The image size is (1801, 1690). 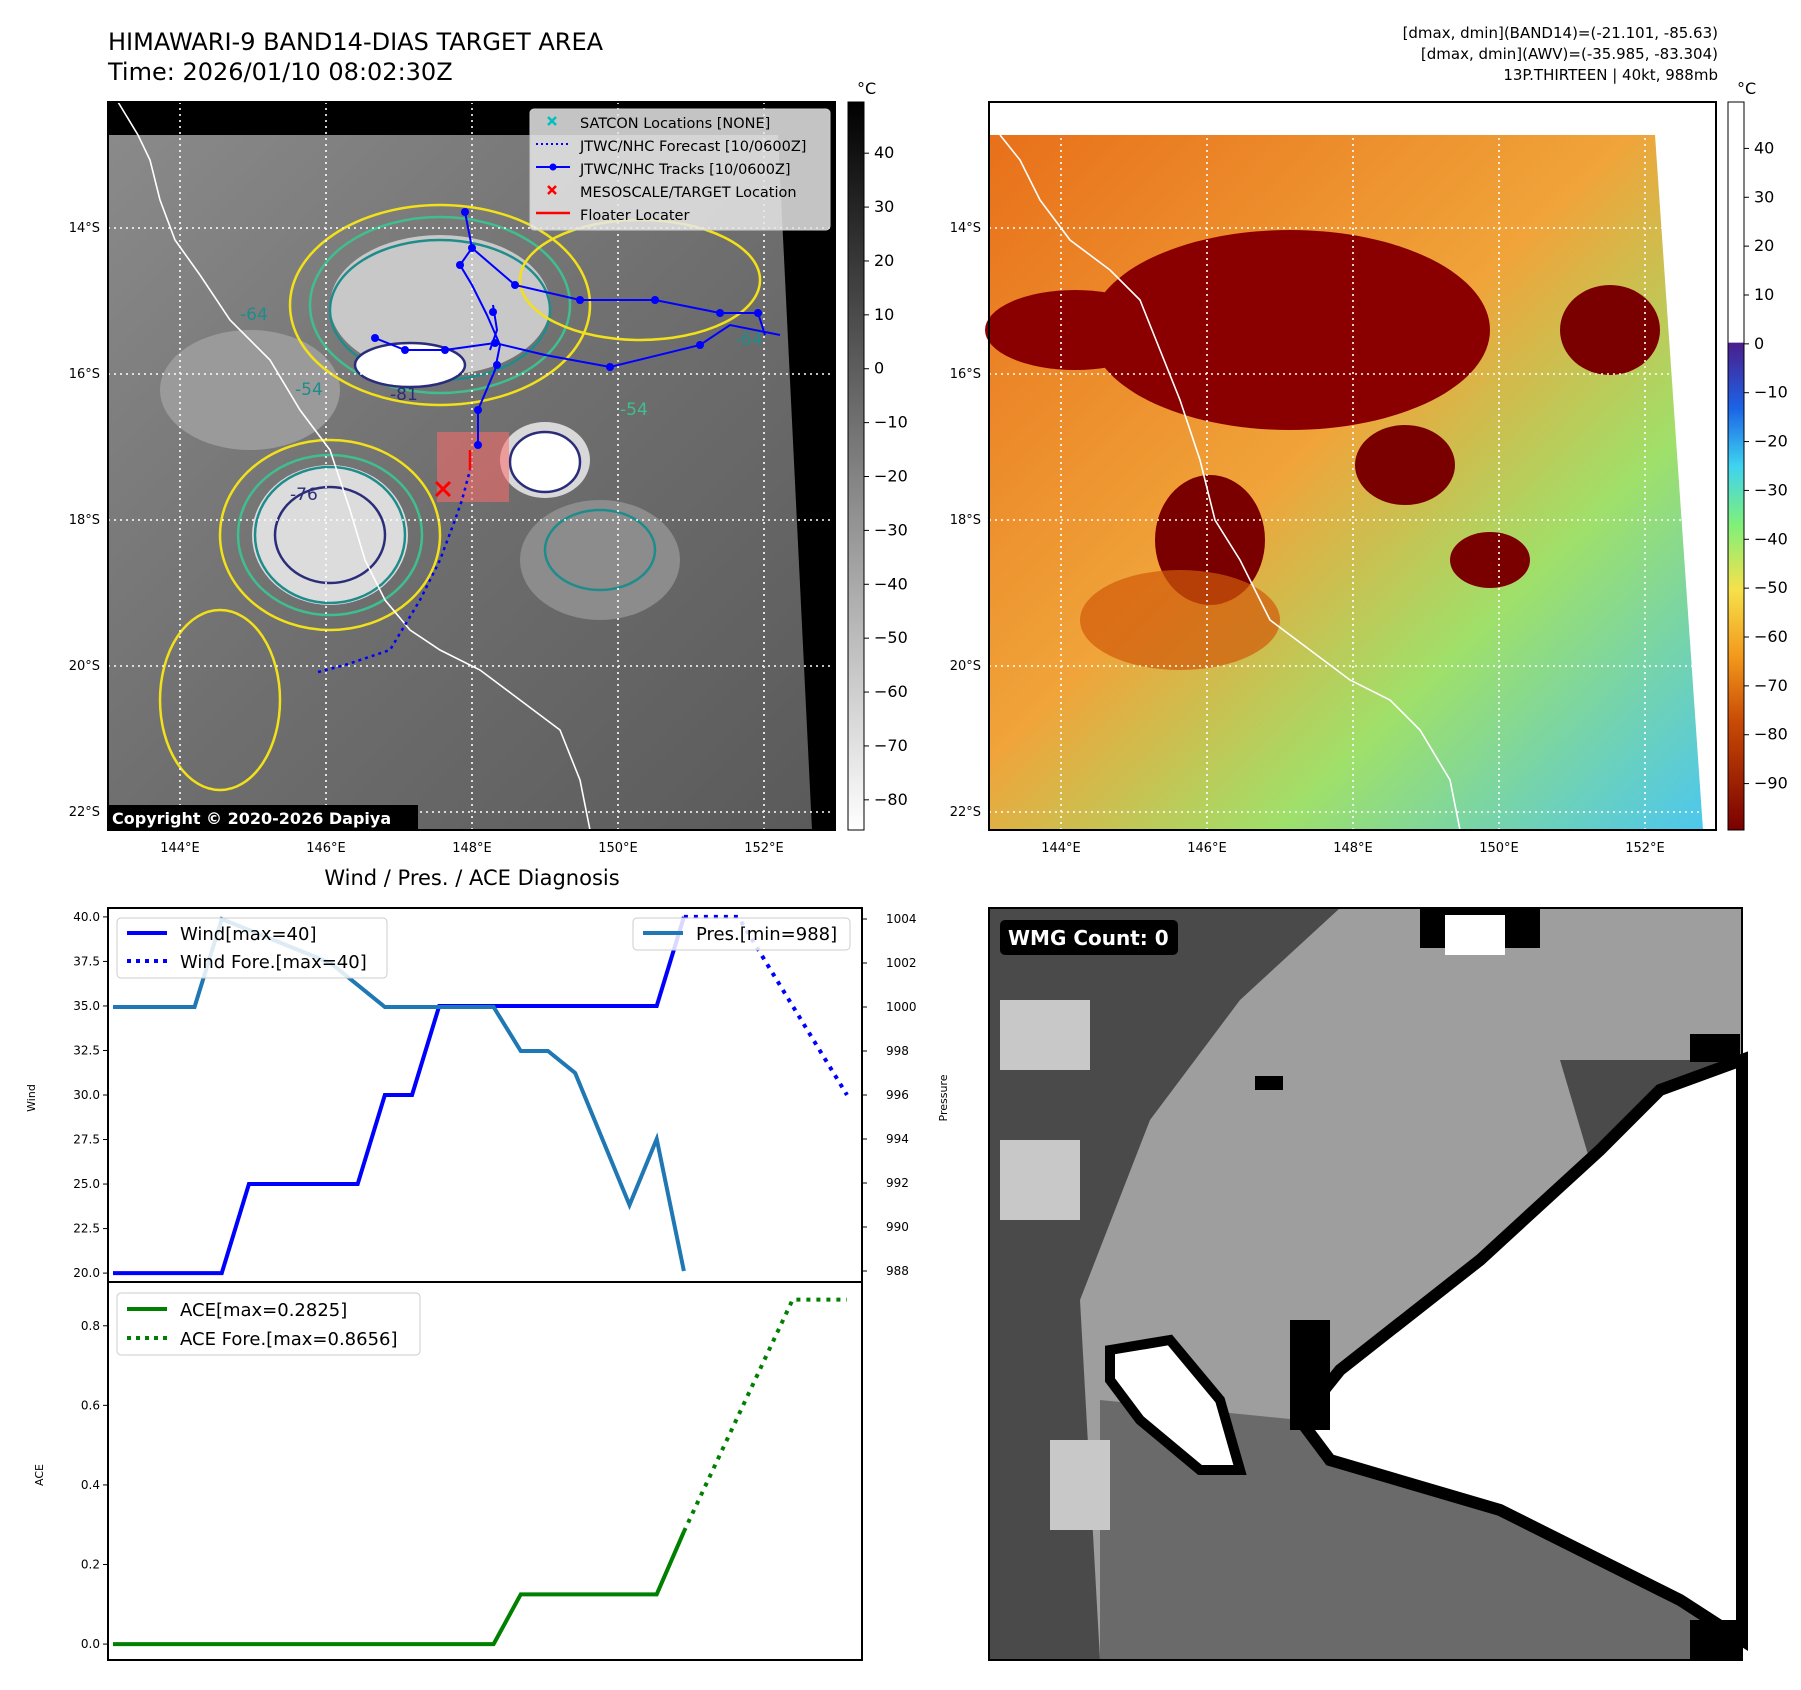 What do you see at coordinates (897, 1271) in the screenshot?
I see `y-right-tick-label: 988` at bounding box center [897, 1271].